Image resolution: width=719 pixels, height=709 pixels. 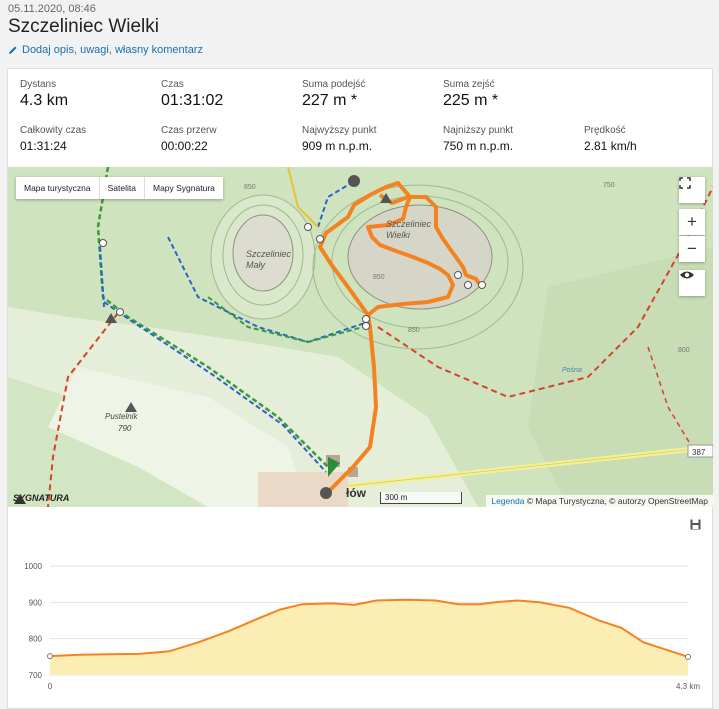 I want to click on stat-value: 4.3 km, so click(x=44, y=100).